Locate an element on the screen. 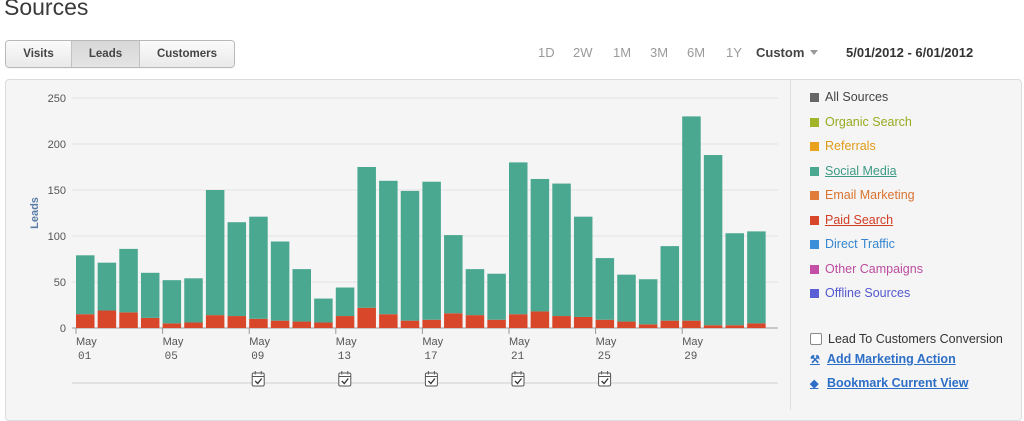  tab-leads: Leads is located at coordinates (106, 54).